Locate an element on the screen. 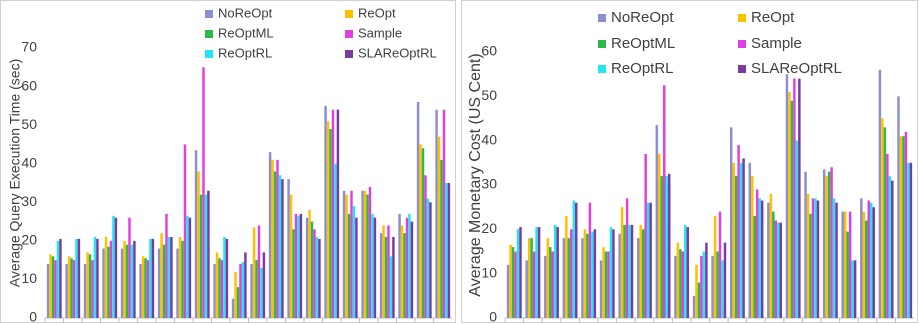  y-tick-label: 40 is located at coordinates (489, 139).